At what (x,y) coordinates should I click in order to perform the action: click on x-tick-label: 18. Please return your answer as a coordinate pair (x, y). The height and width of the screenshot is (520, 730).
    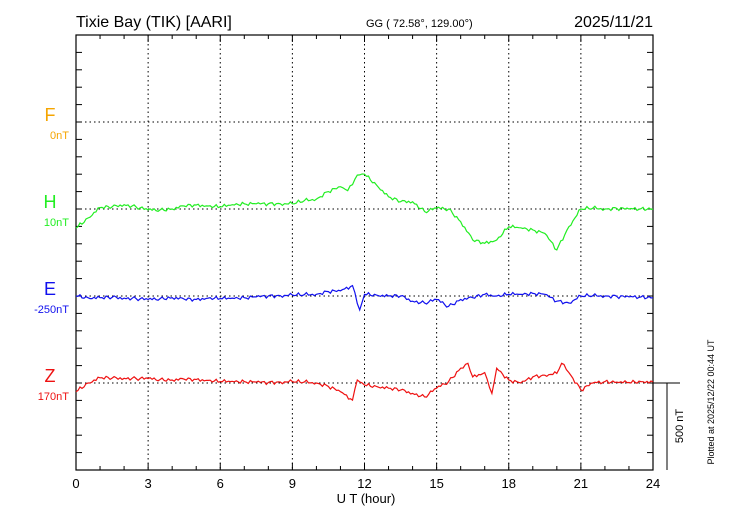
    Looking at the image, I should click on (509, 483).